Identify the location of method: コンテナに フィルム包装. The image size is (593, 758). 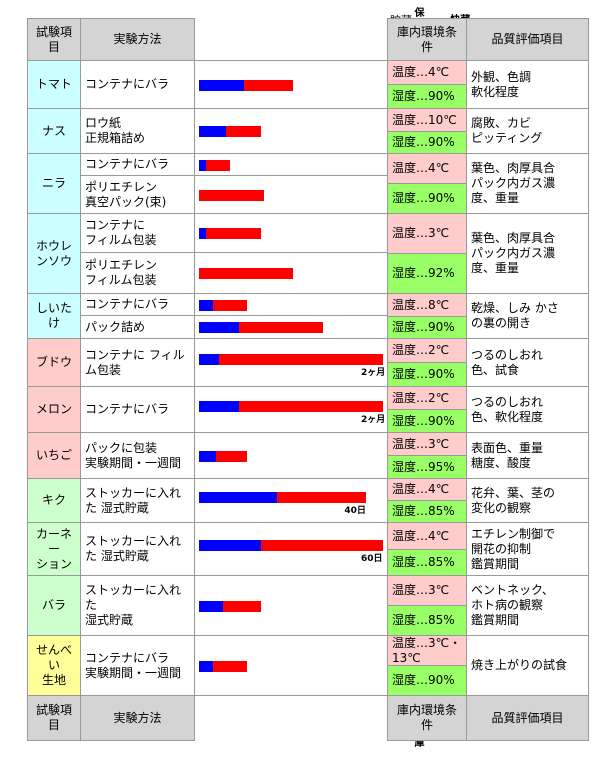
(137, 233).